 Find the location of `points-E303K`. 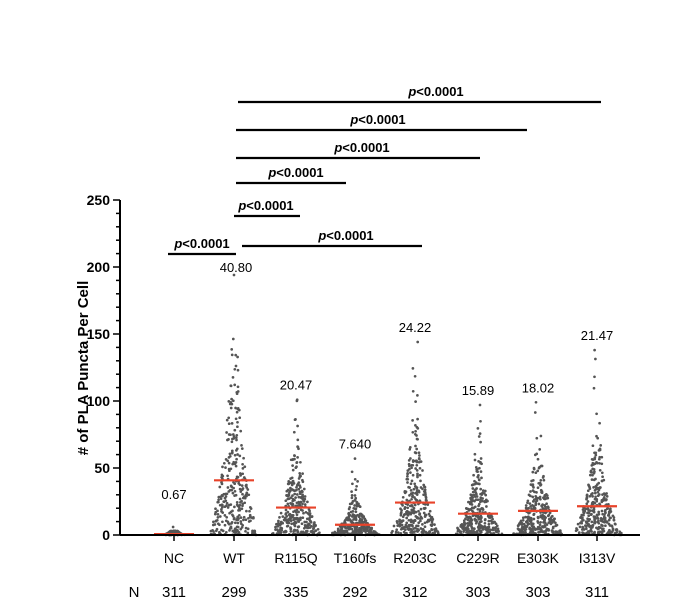

points-E303K is located at coordinates (537, 468).